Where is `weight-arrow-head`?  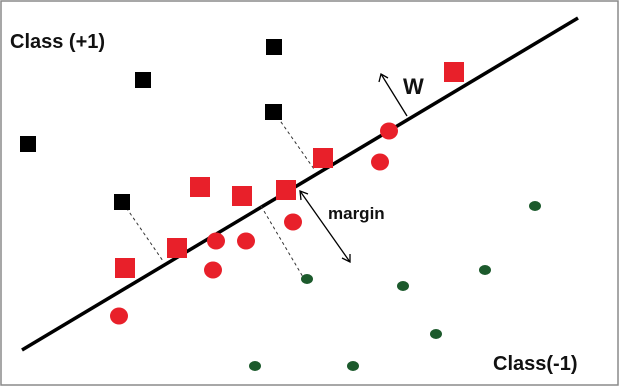 weight-arrow-head is located at coordinates (383, 78).